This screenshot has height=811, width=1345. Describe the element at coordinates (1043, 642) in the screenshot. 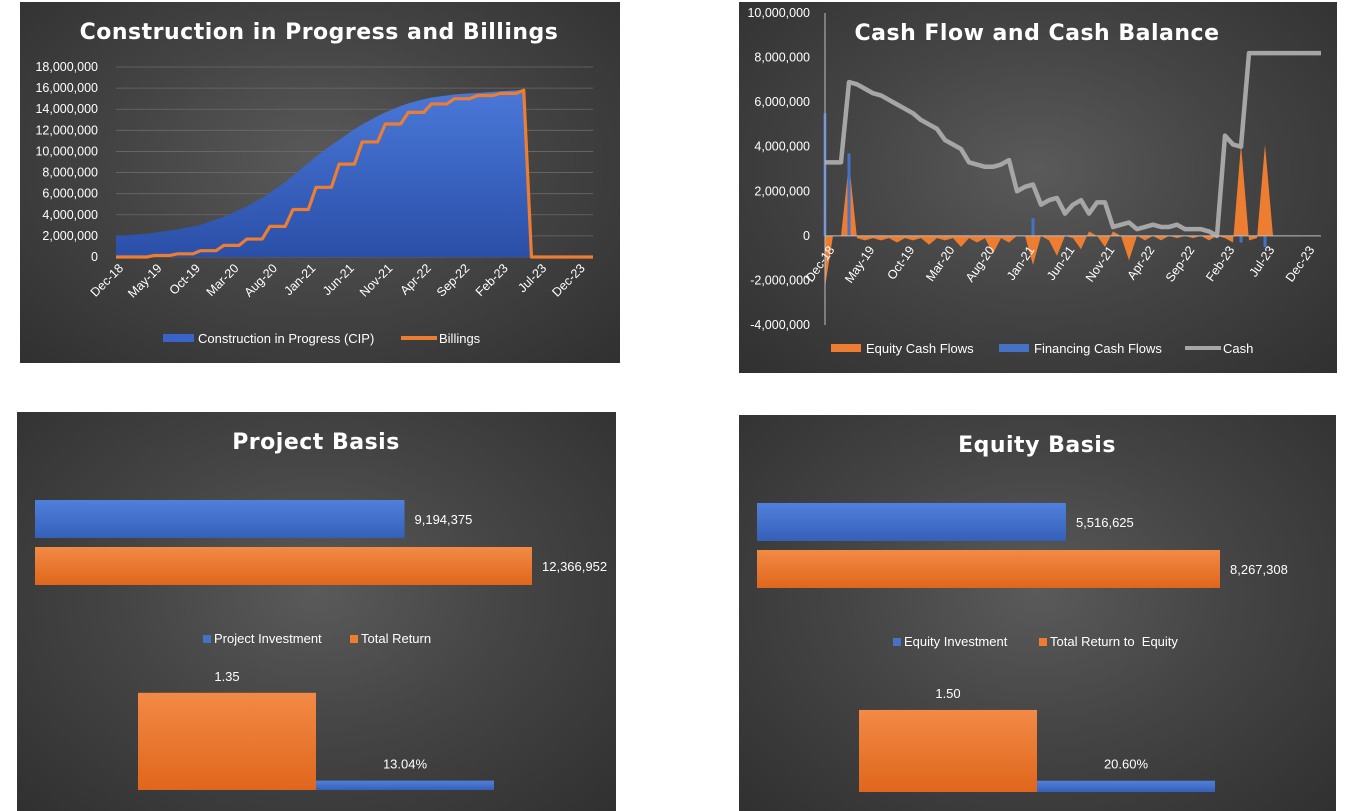

I see `legend-swatch-total-return-to-equity` at that location.